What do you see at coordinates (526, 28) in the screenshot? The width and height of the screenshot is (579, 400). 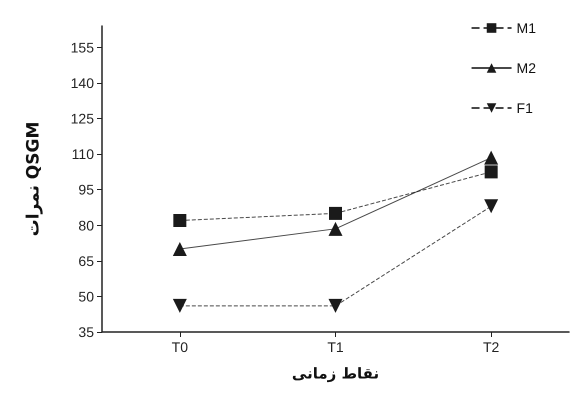 I see `legend-label: M1` at bounding box center [526, 28].